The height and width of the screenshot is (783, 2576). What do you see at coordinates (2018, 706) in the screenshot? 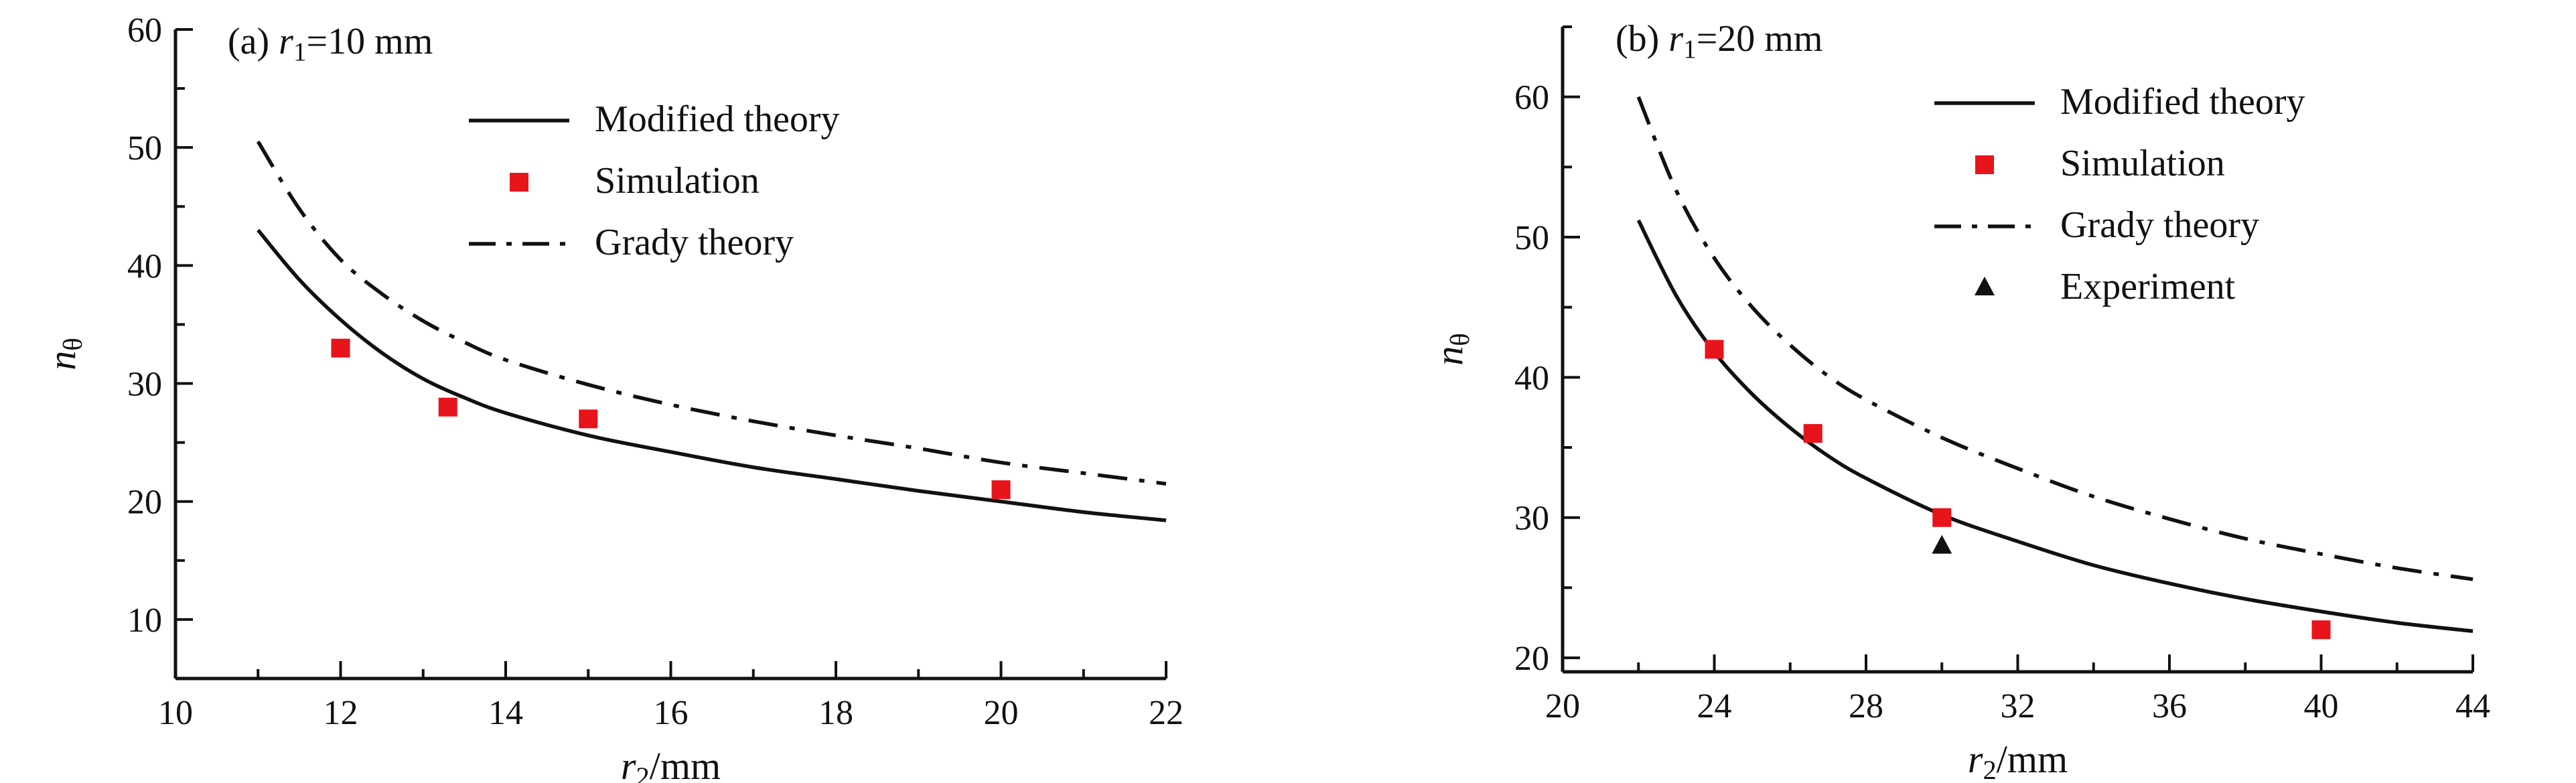
I see `x-tick-label: 32` at bounding box center [2018, 706].